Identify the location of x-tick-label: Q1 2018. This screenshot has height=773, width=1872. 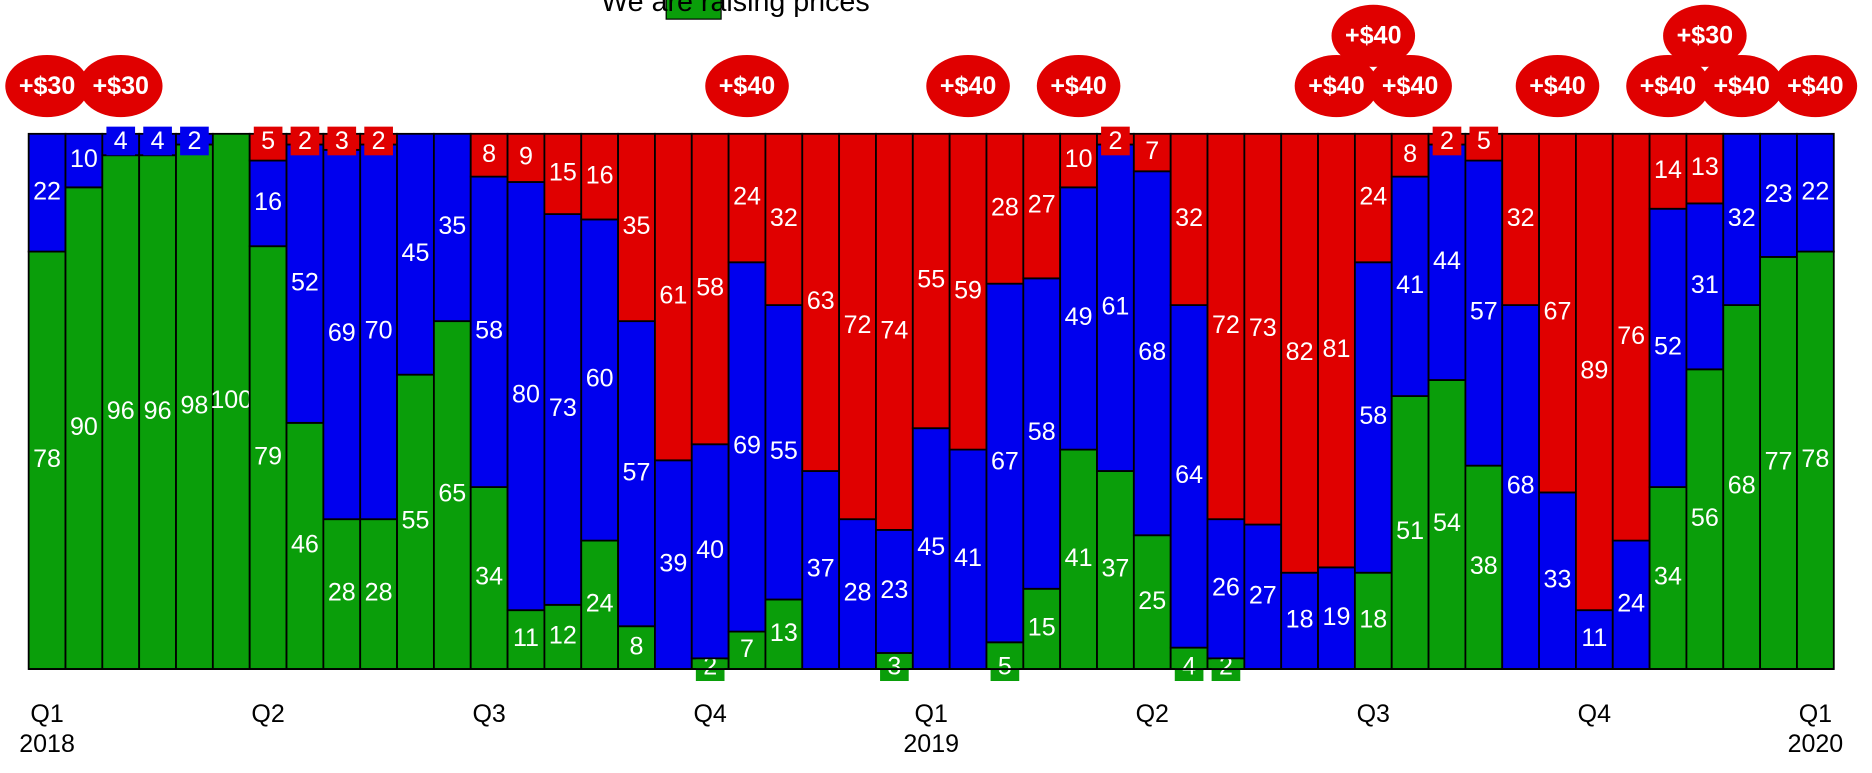
(47, 728).